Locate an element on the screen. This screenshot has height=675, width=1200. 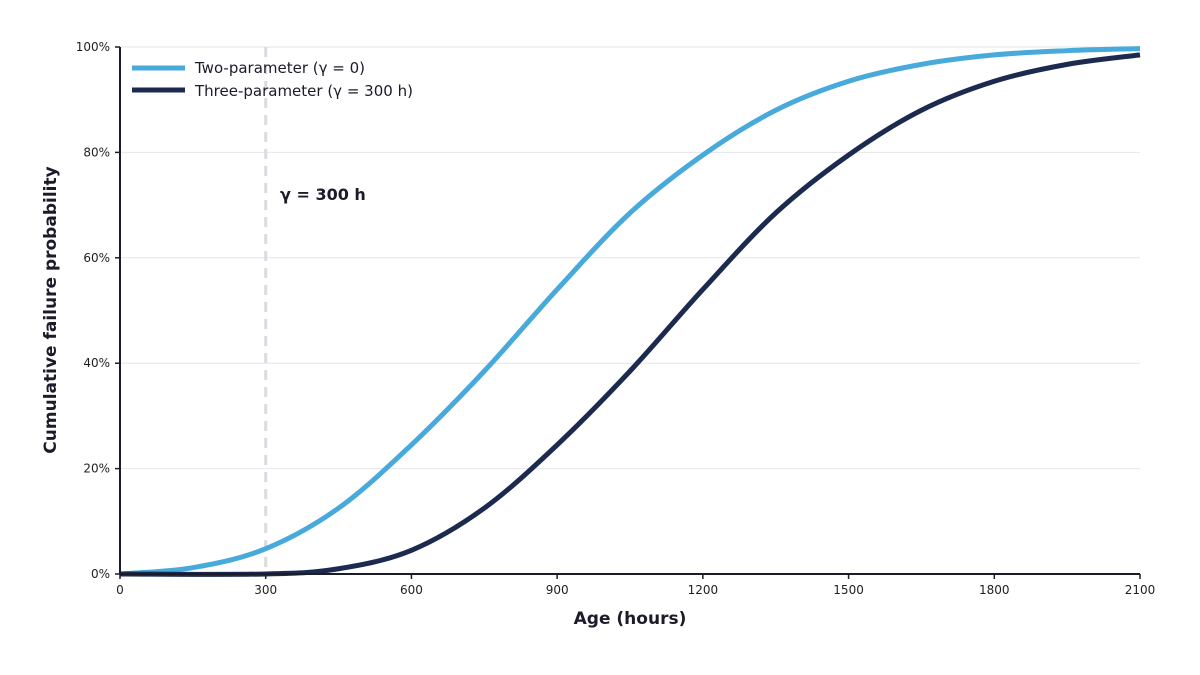
x-tick-label: 300 is located at coordinates (265, 590).